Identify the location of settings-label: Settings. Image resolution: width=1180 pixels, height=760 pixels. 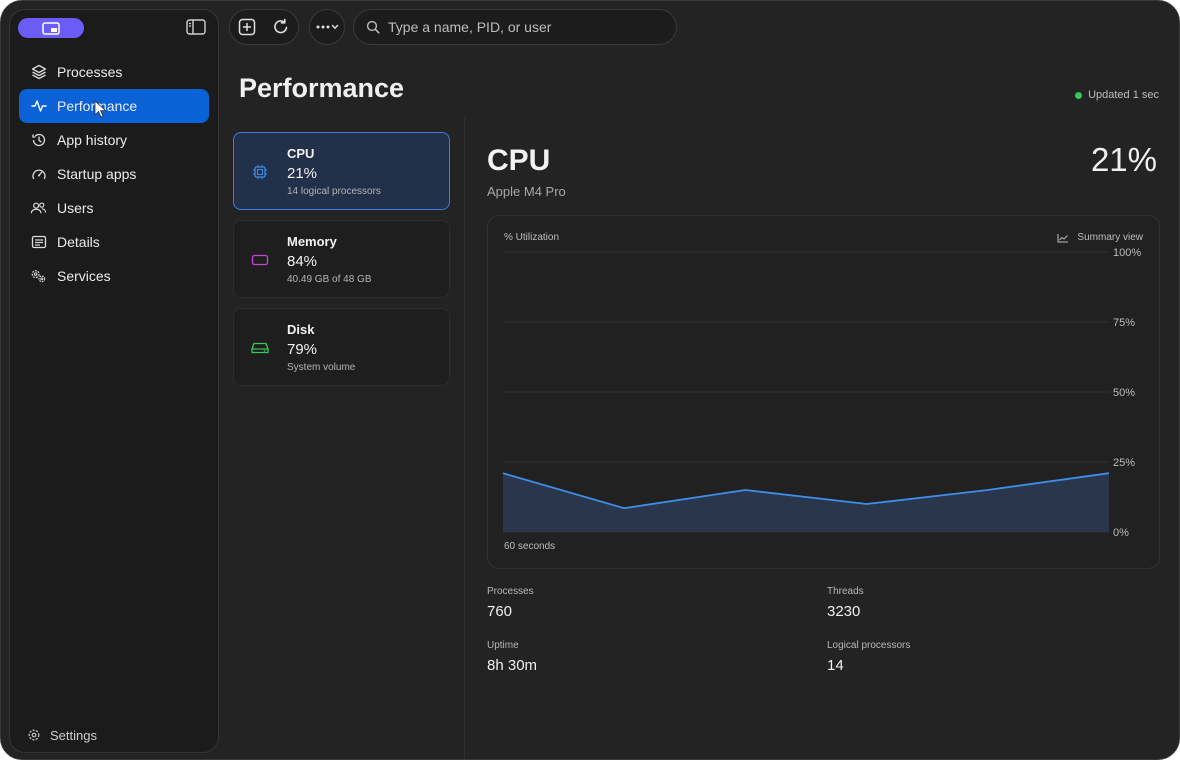
(73, 735).